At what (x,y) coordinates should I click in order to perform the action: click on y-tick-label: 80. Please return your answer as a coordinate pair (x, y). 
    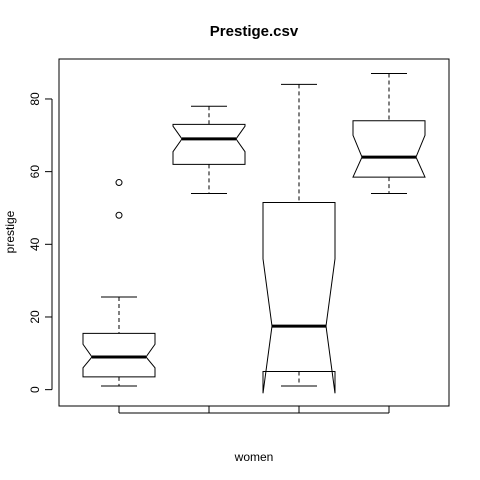
    Looking at the image, I should click on (35, 99).